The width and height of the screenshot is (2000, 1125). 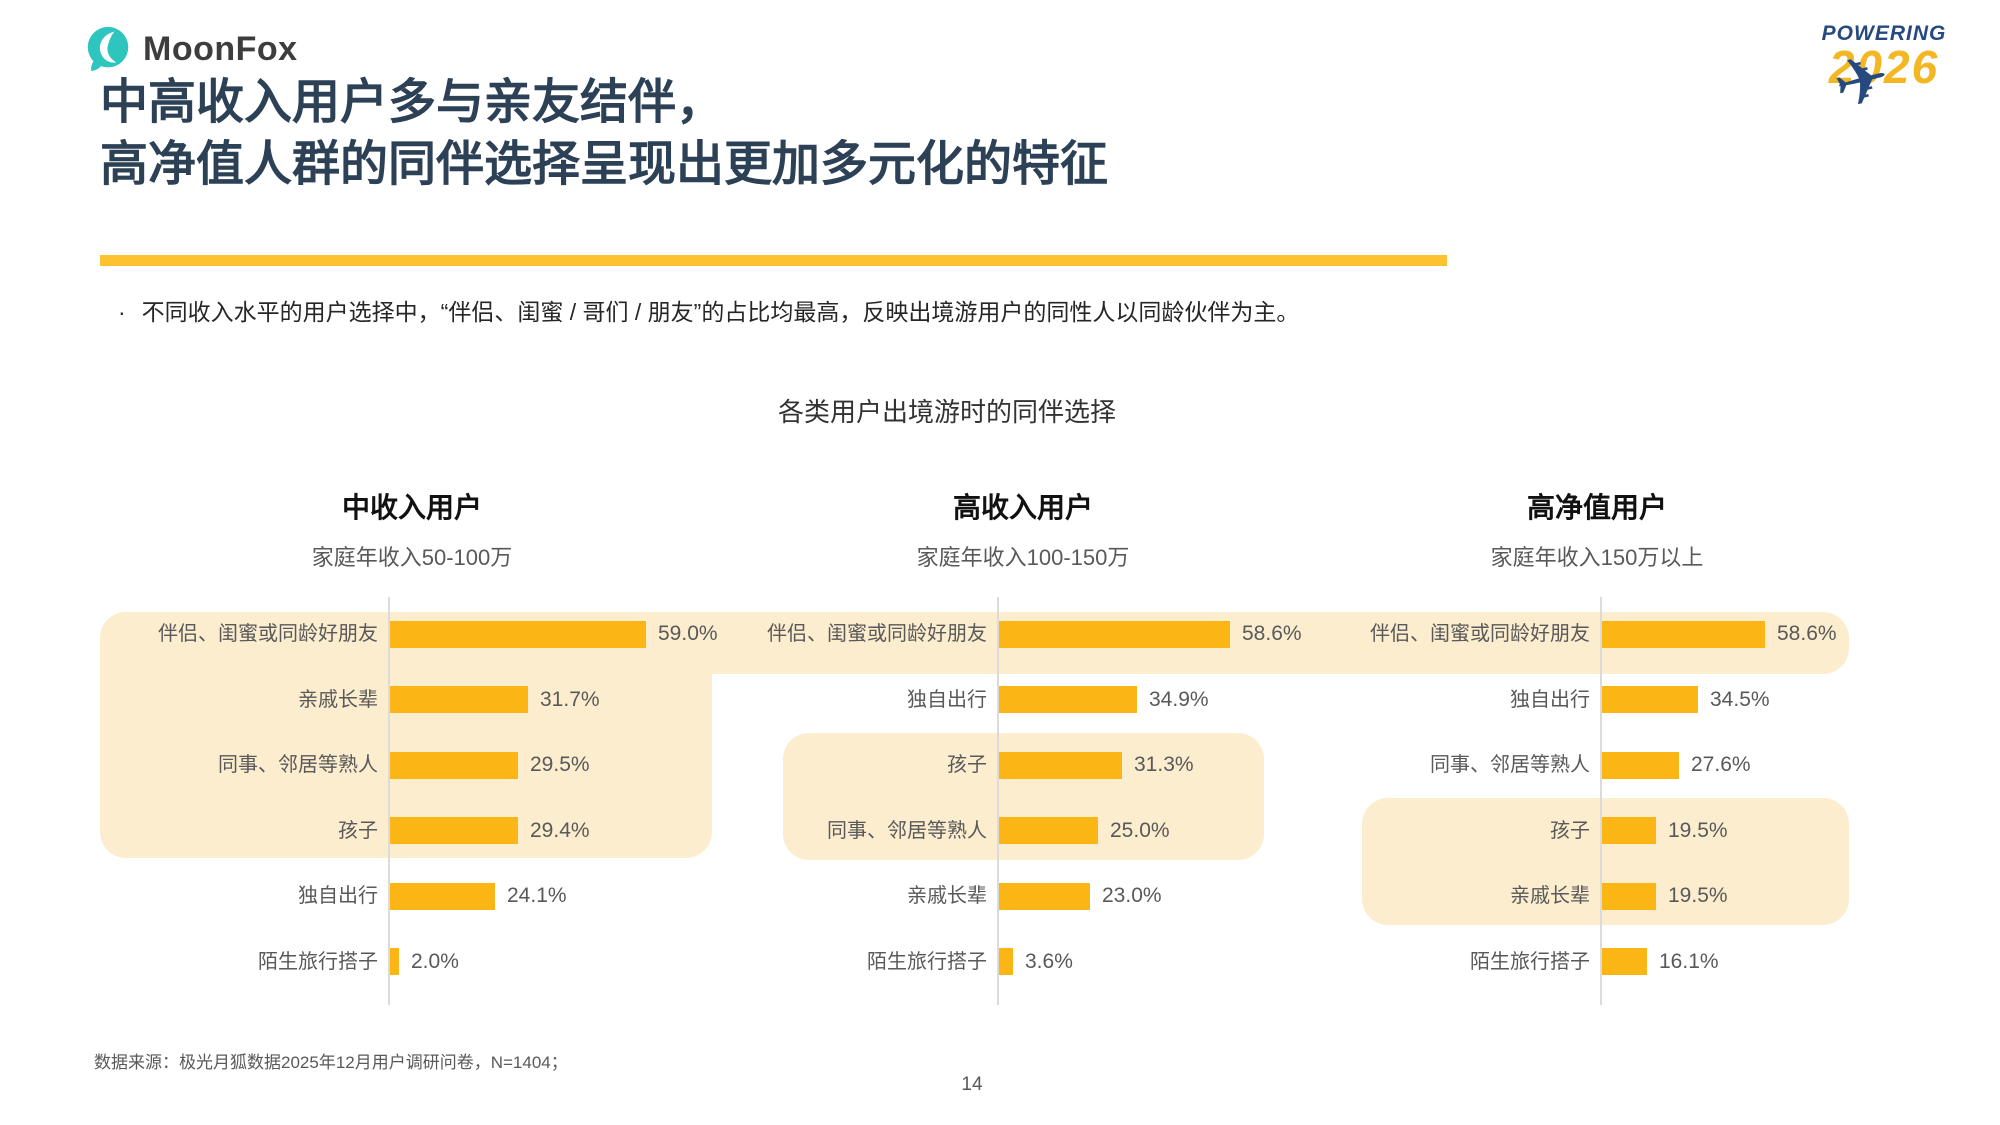 I want to click on bar-value-label: 31.7%, so click(x=570, y=699).